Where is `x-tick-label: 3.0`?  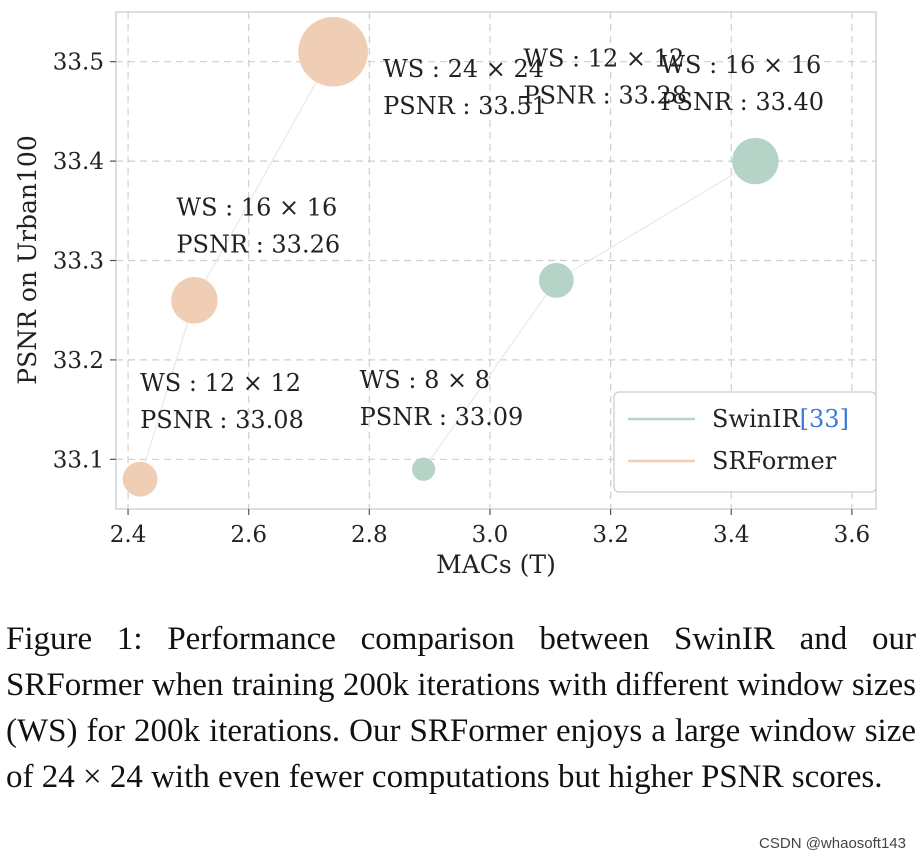
x-tick-label: 3.0 is located at coordinates (490, 535).